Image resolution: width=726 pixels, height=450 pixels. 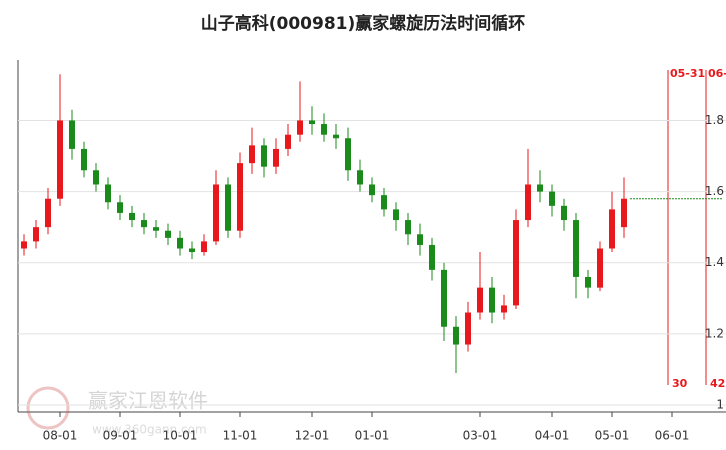 What do you see at coordinates (48, 408) in the screenshot?
I see `watermark-logo` at bounding box center [48, 408].